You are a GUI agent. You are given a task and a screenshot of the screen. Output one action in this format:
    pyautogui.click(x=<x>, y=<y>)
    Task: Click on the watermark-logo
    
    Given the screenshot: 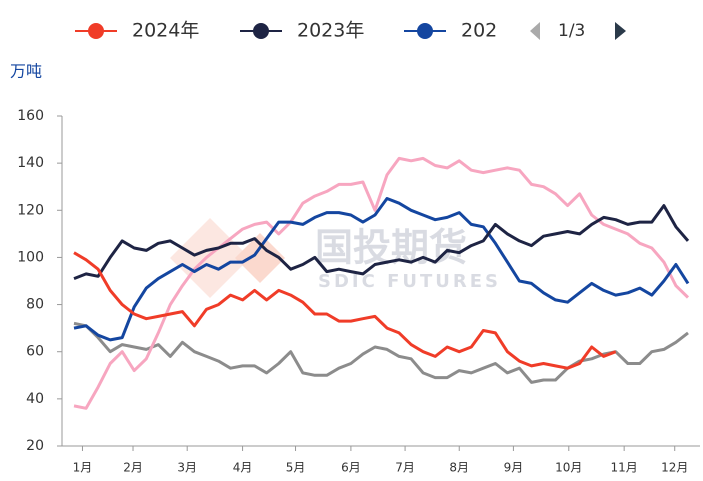 What is the action you would take?
    pyautogui.click(x=260, y=258)
    